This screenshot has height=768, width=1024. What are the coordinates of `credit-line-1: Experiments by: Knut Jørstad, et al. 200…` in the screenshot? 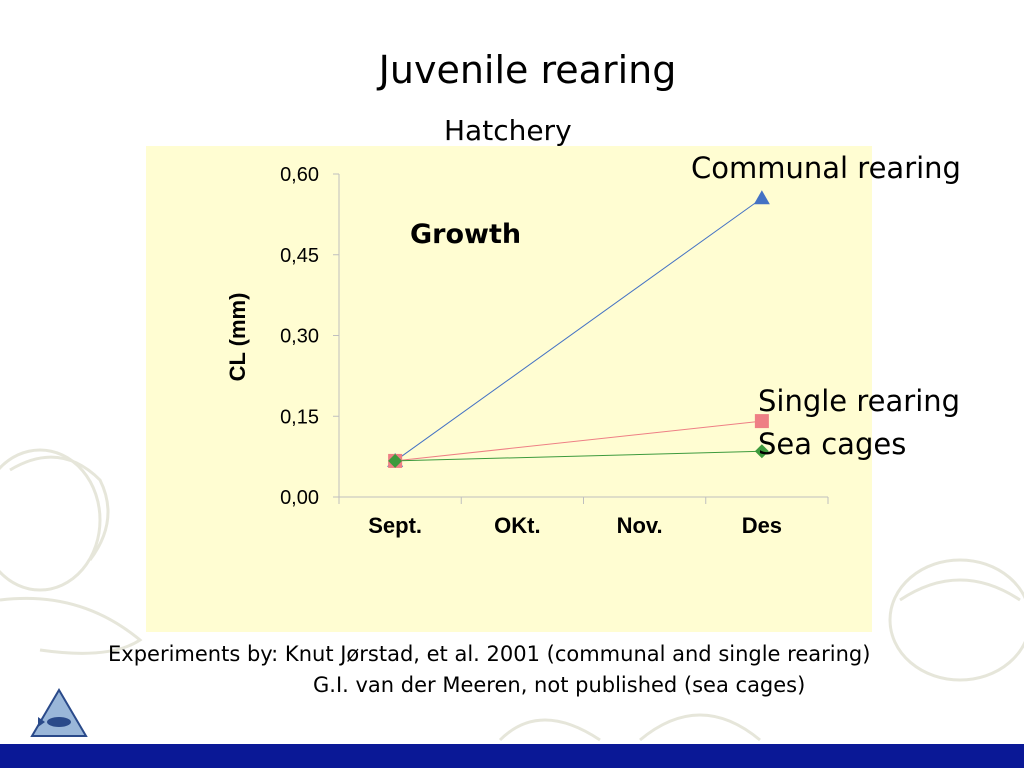 It's located at (489, 654).